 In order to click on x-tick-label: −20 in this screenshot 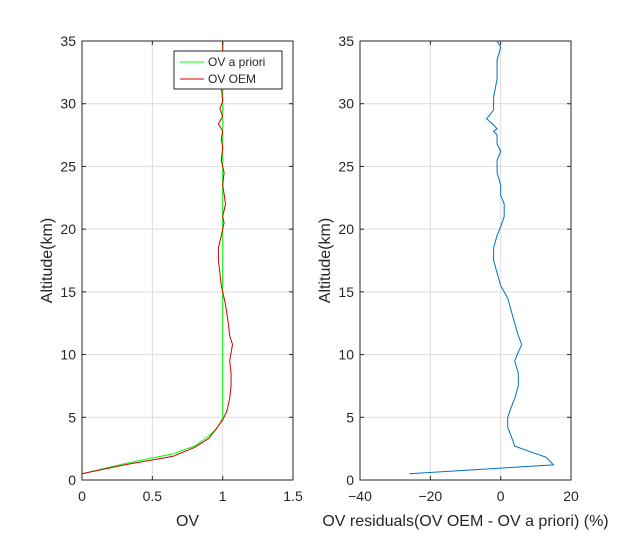, I will do `click(430, 496)`.